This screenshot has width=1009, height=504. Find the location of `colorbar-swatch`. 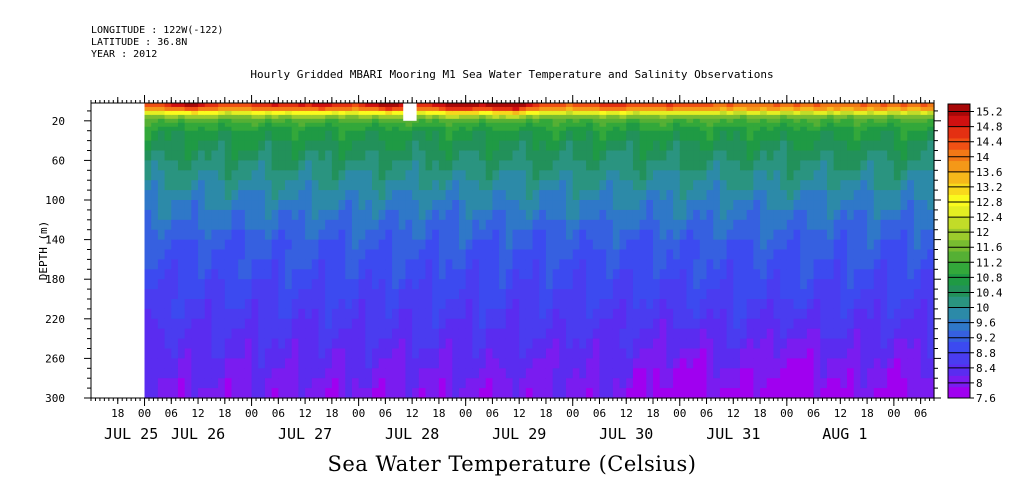

colorbar-swatch is located at coordinates (959, 121).